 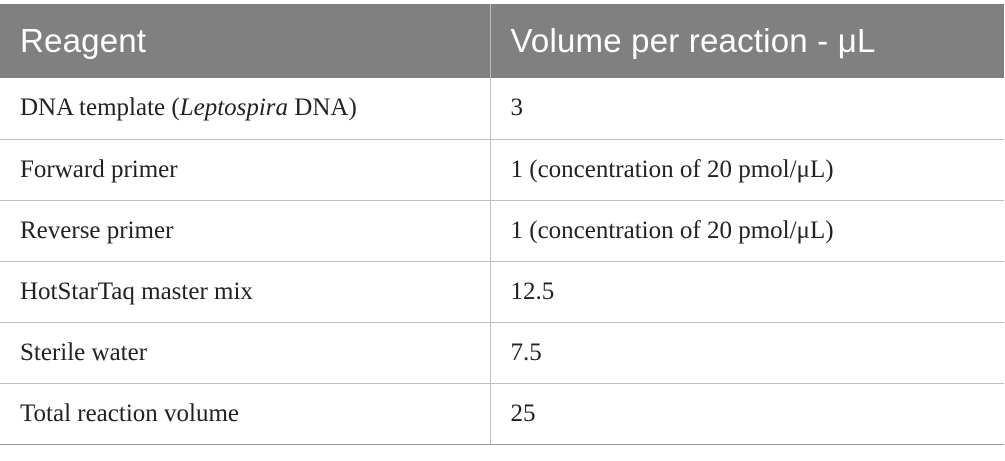 I want to click on reagent-cell: Reverse primer, so click(x=245, y=230).